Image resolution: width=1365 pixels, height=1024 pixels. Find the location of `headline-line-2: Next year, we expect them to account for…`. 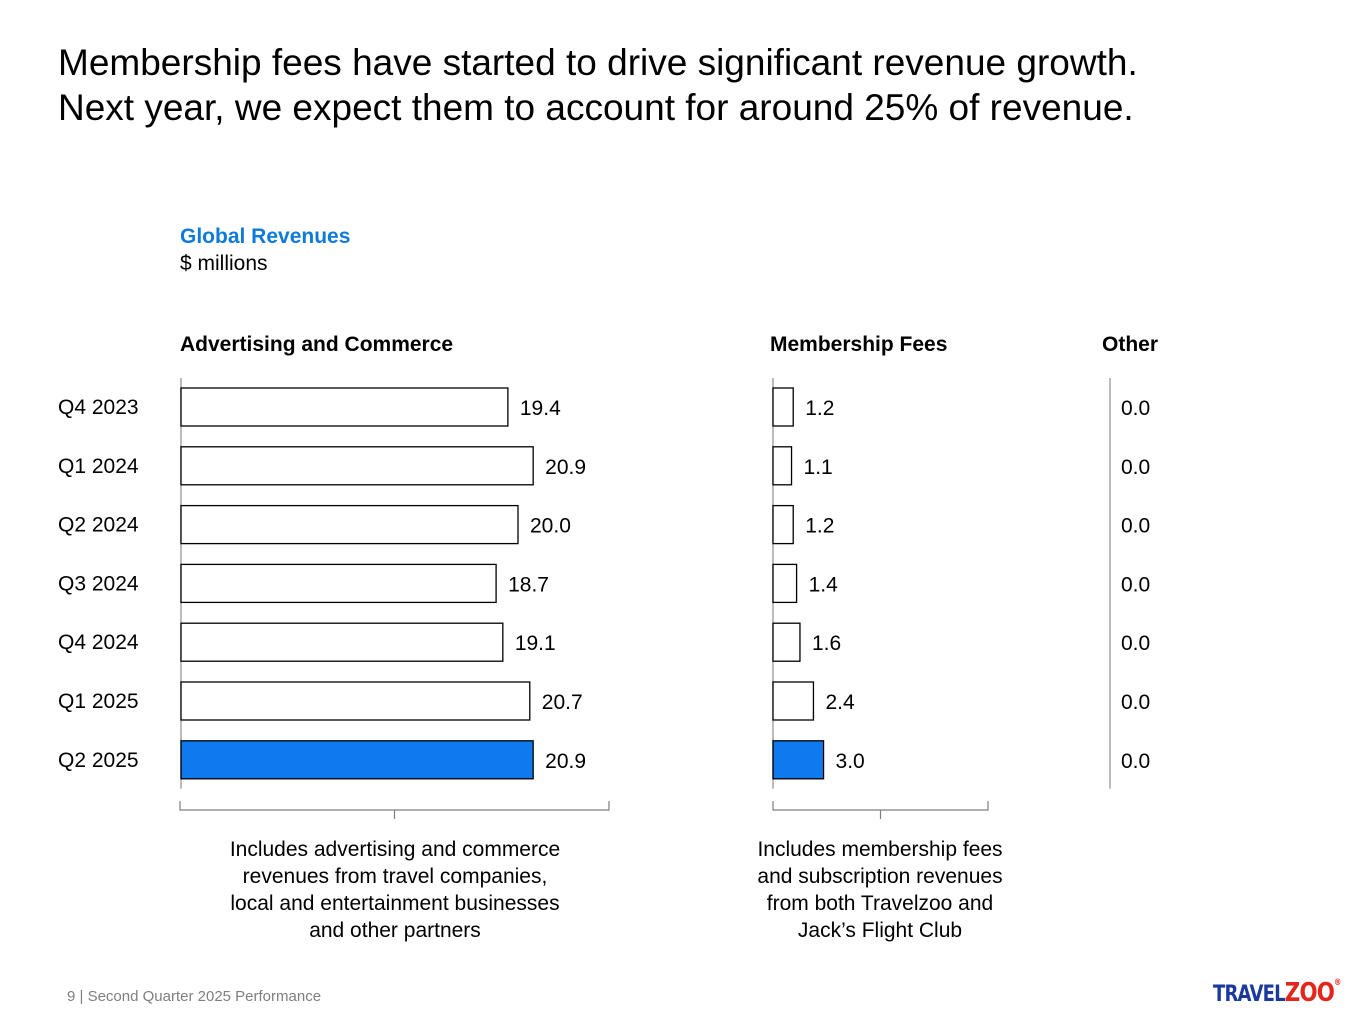

headline-line-2: Next year, we expect them to account for… is located at coordinates (596, 107).